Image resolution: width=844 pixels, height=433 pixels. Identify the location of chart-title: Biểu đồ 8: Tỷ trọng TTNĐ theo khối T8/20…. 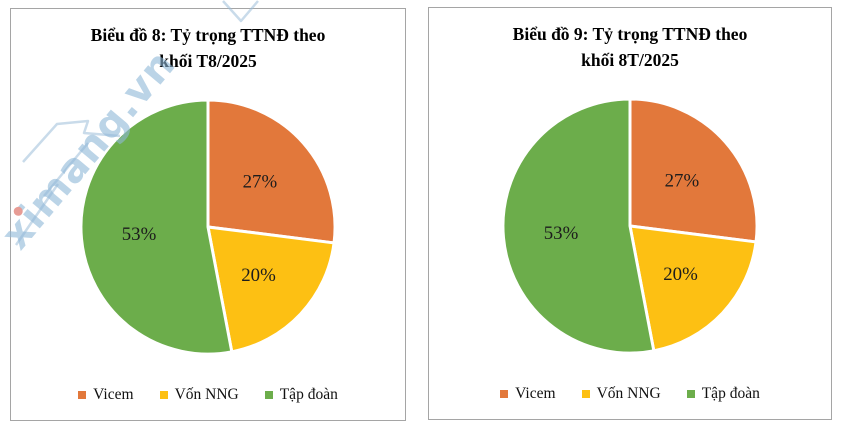
(208, 48).